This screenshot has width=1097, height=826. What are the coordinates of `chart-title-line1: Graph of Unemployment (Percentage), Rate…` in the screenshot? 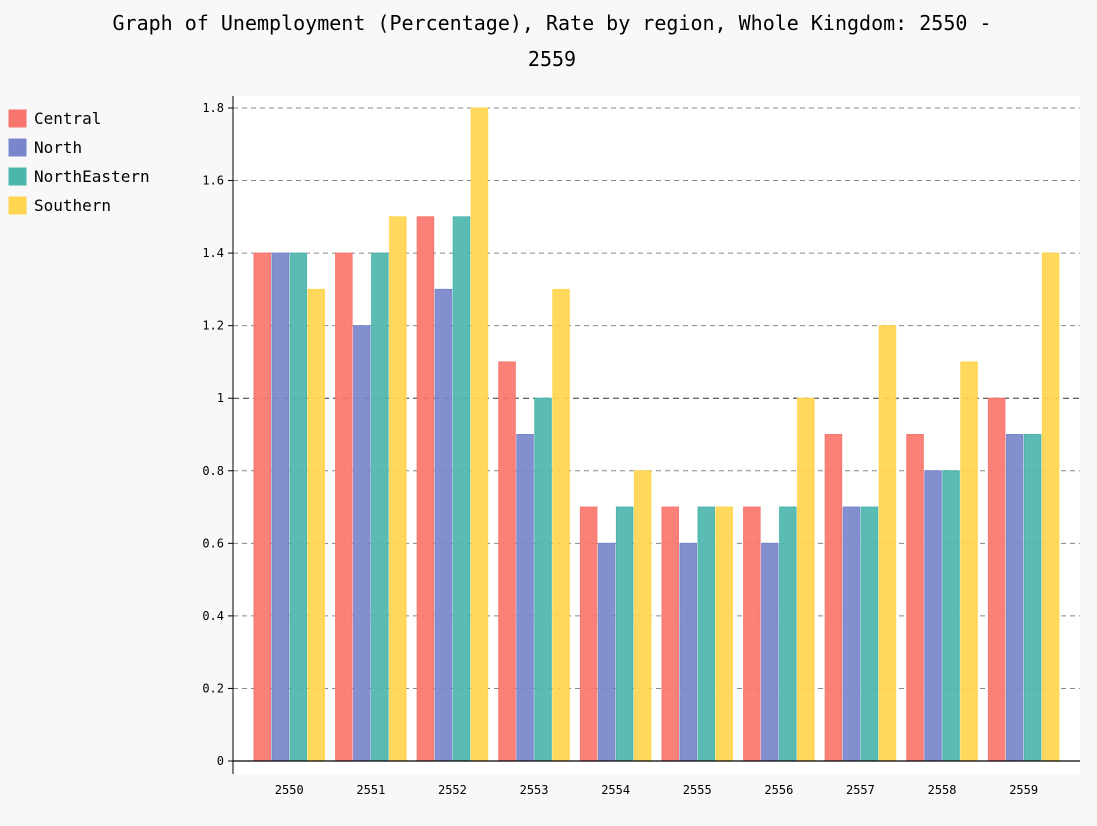 It's located at (552, 23).